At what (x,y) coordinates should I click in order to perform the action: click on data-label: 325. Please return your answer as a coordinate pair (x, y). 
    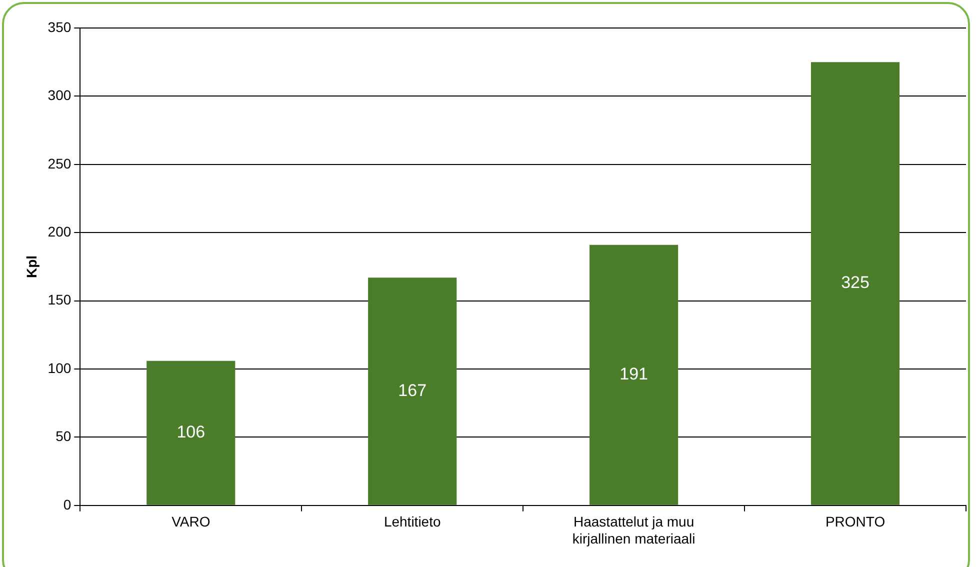
    Looking at the image, I should click on (855, 282).